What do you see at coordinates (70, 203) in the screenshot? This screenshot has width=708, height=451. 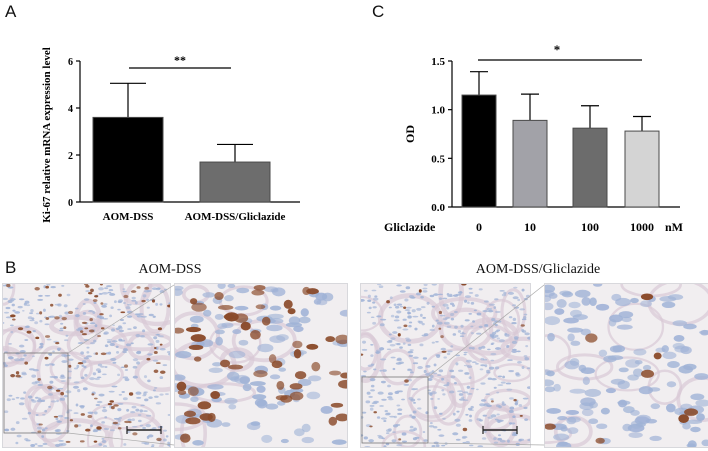 I see `chart-a-ytick-label: 0` at bounding box center [70, 203].